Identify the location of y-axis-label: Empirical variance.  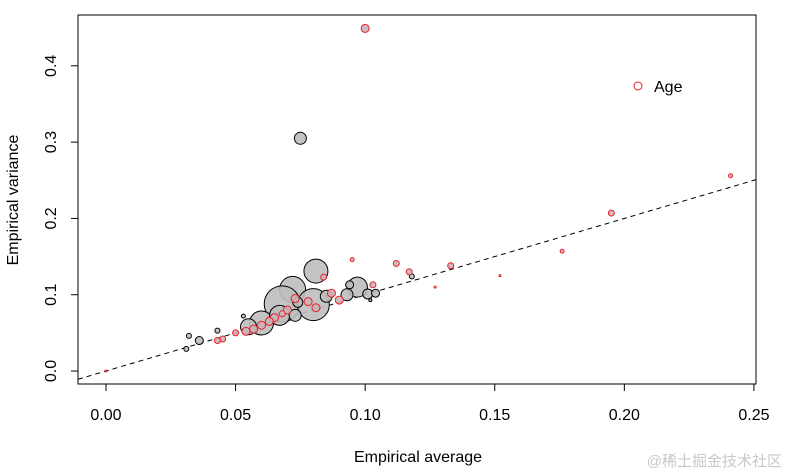
(13, 200).